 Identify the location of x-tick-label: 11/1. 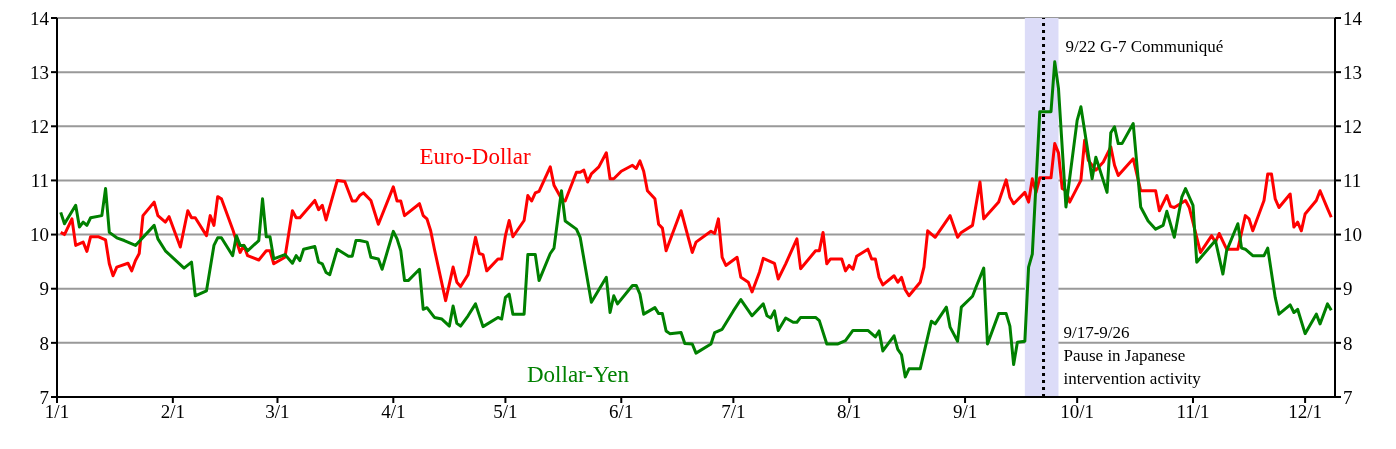
(1193, 412).